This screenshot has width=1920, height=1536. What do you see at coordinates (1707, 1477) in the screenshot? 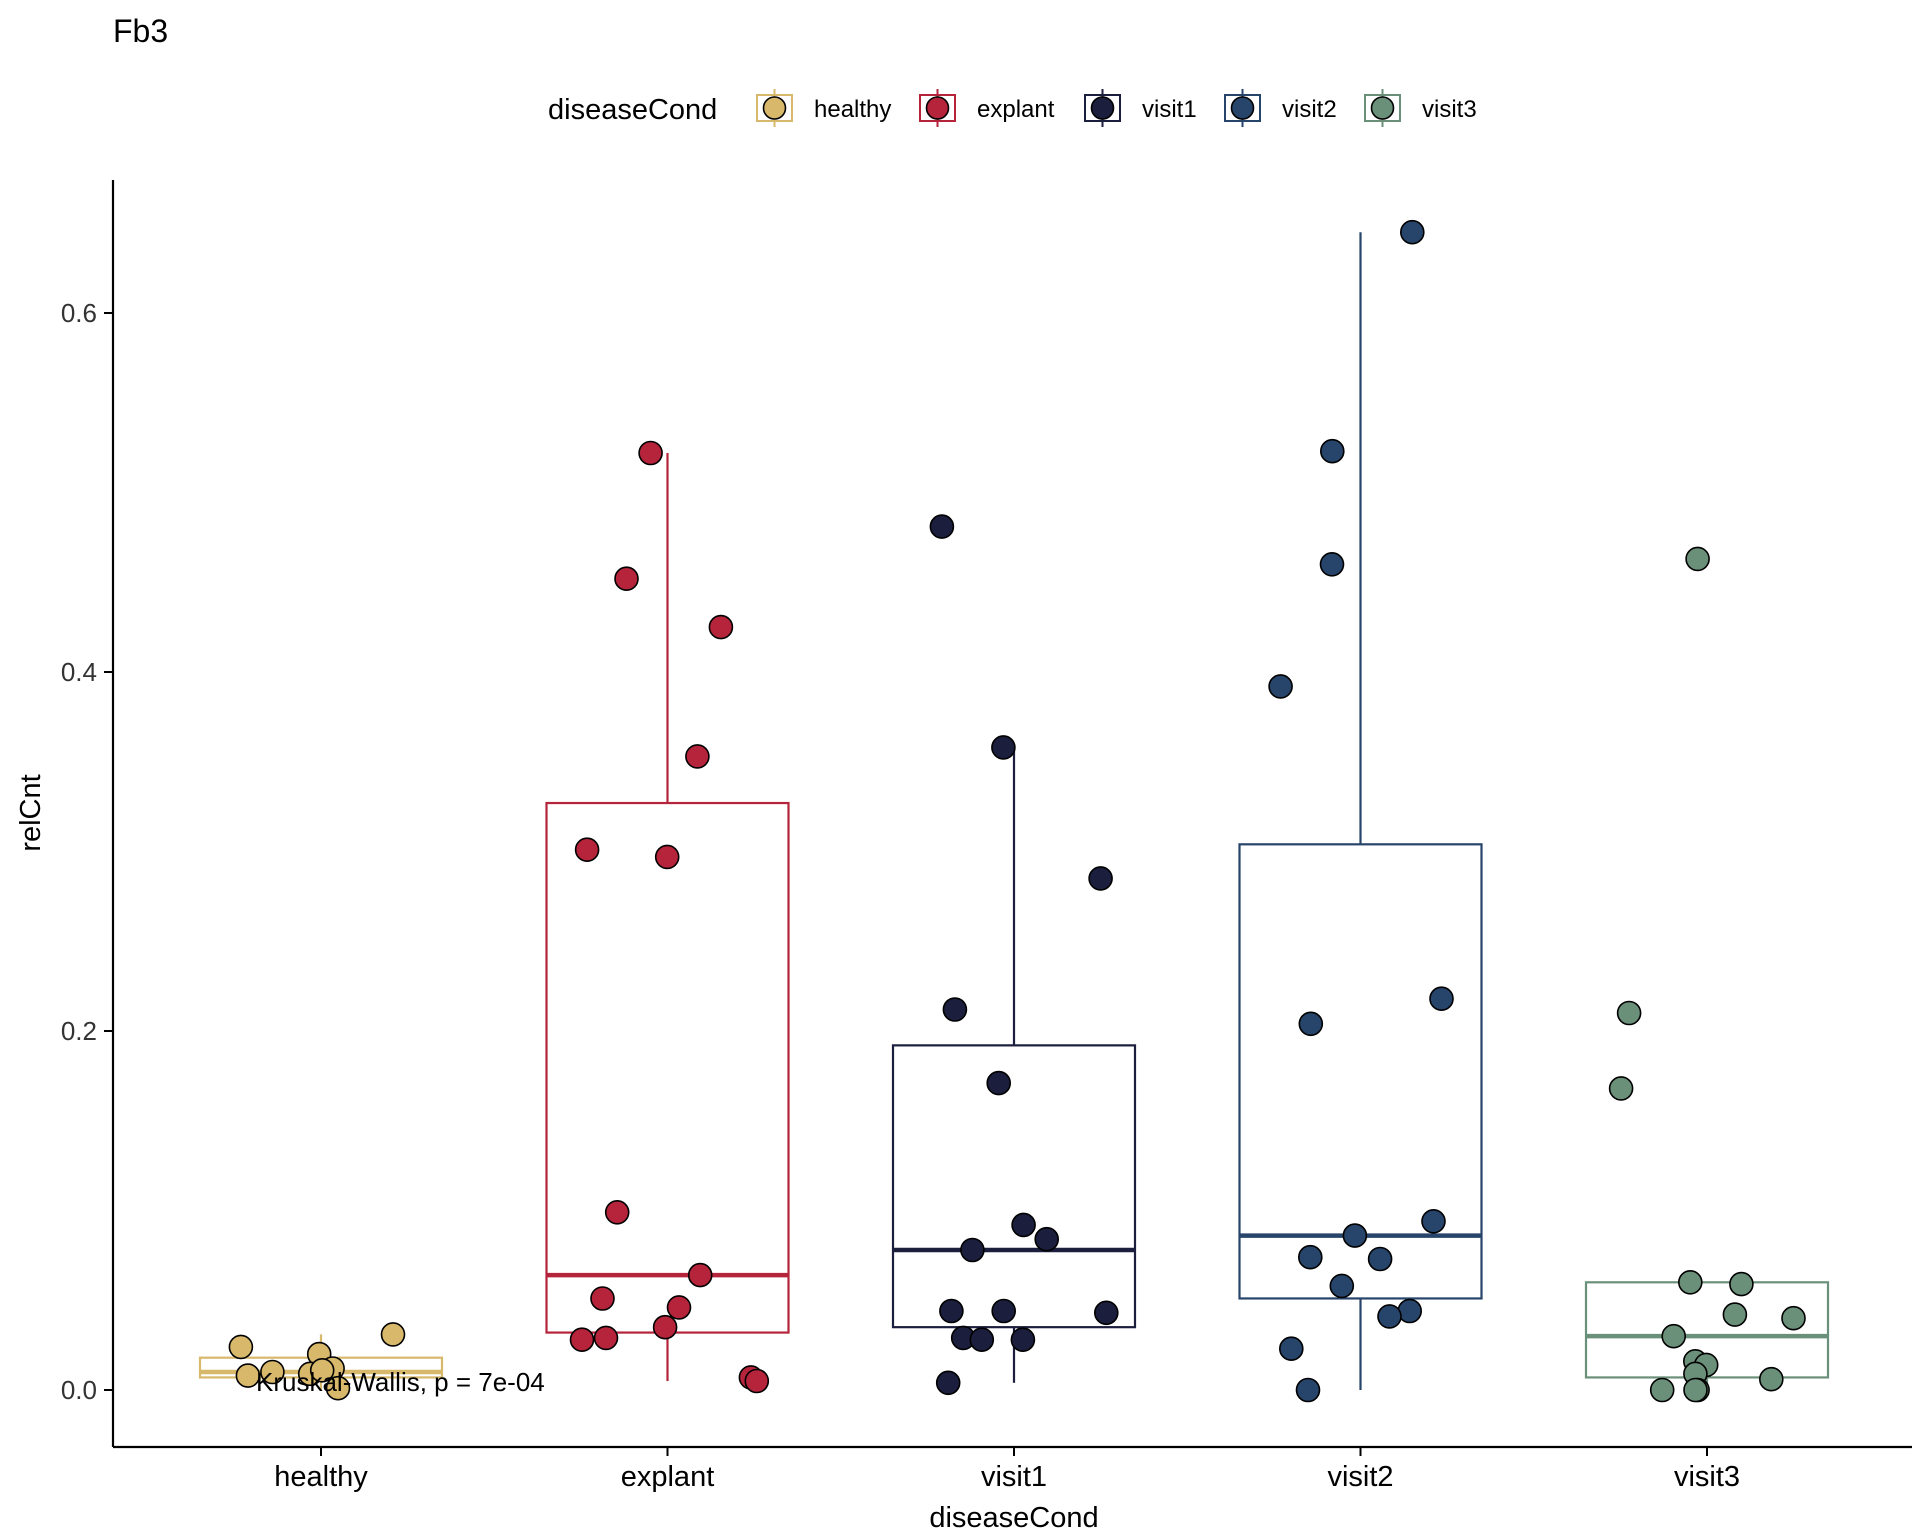
I see `x-tick-label: visit3` at bounding box center [1707, 1477].